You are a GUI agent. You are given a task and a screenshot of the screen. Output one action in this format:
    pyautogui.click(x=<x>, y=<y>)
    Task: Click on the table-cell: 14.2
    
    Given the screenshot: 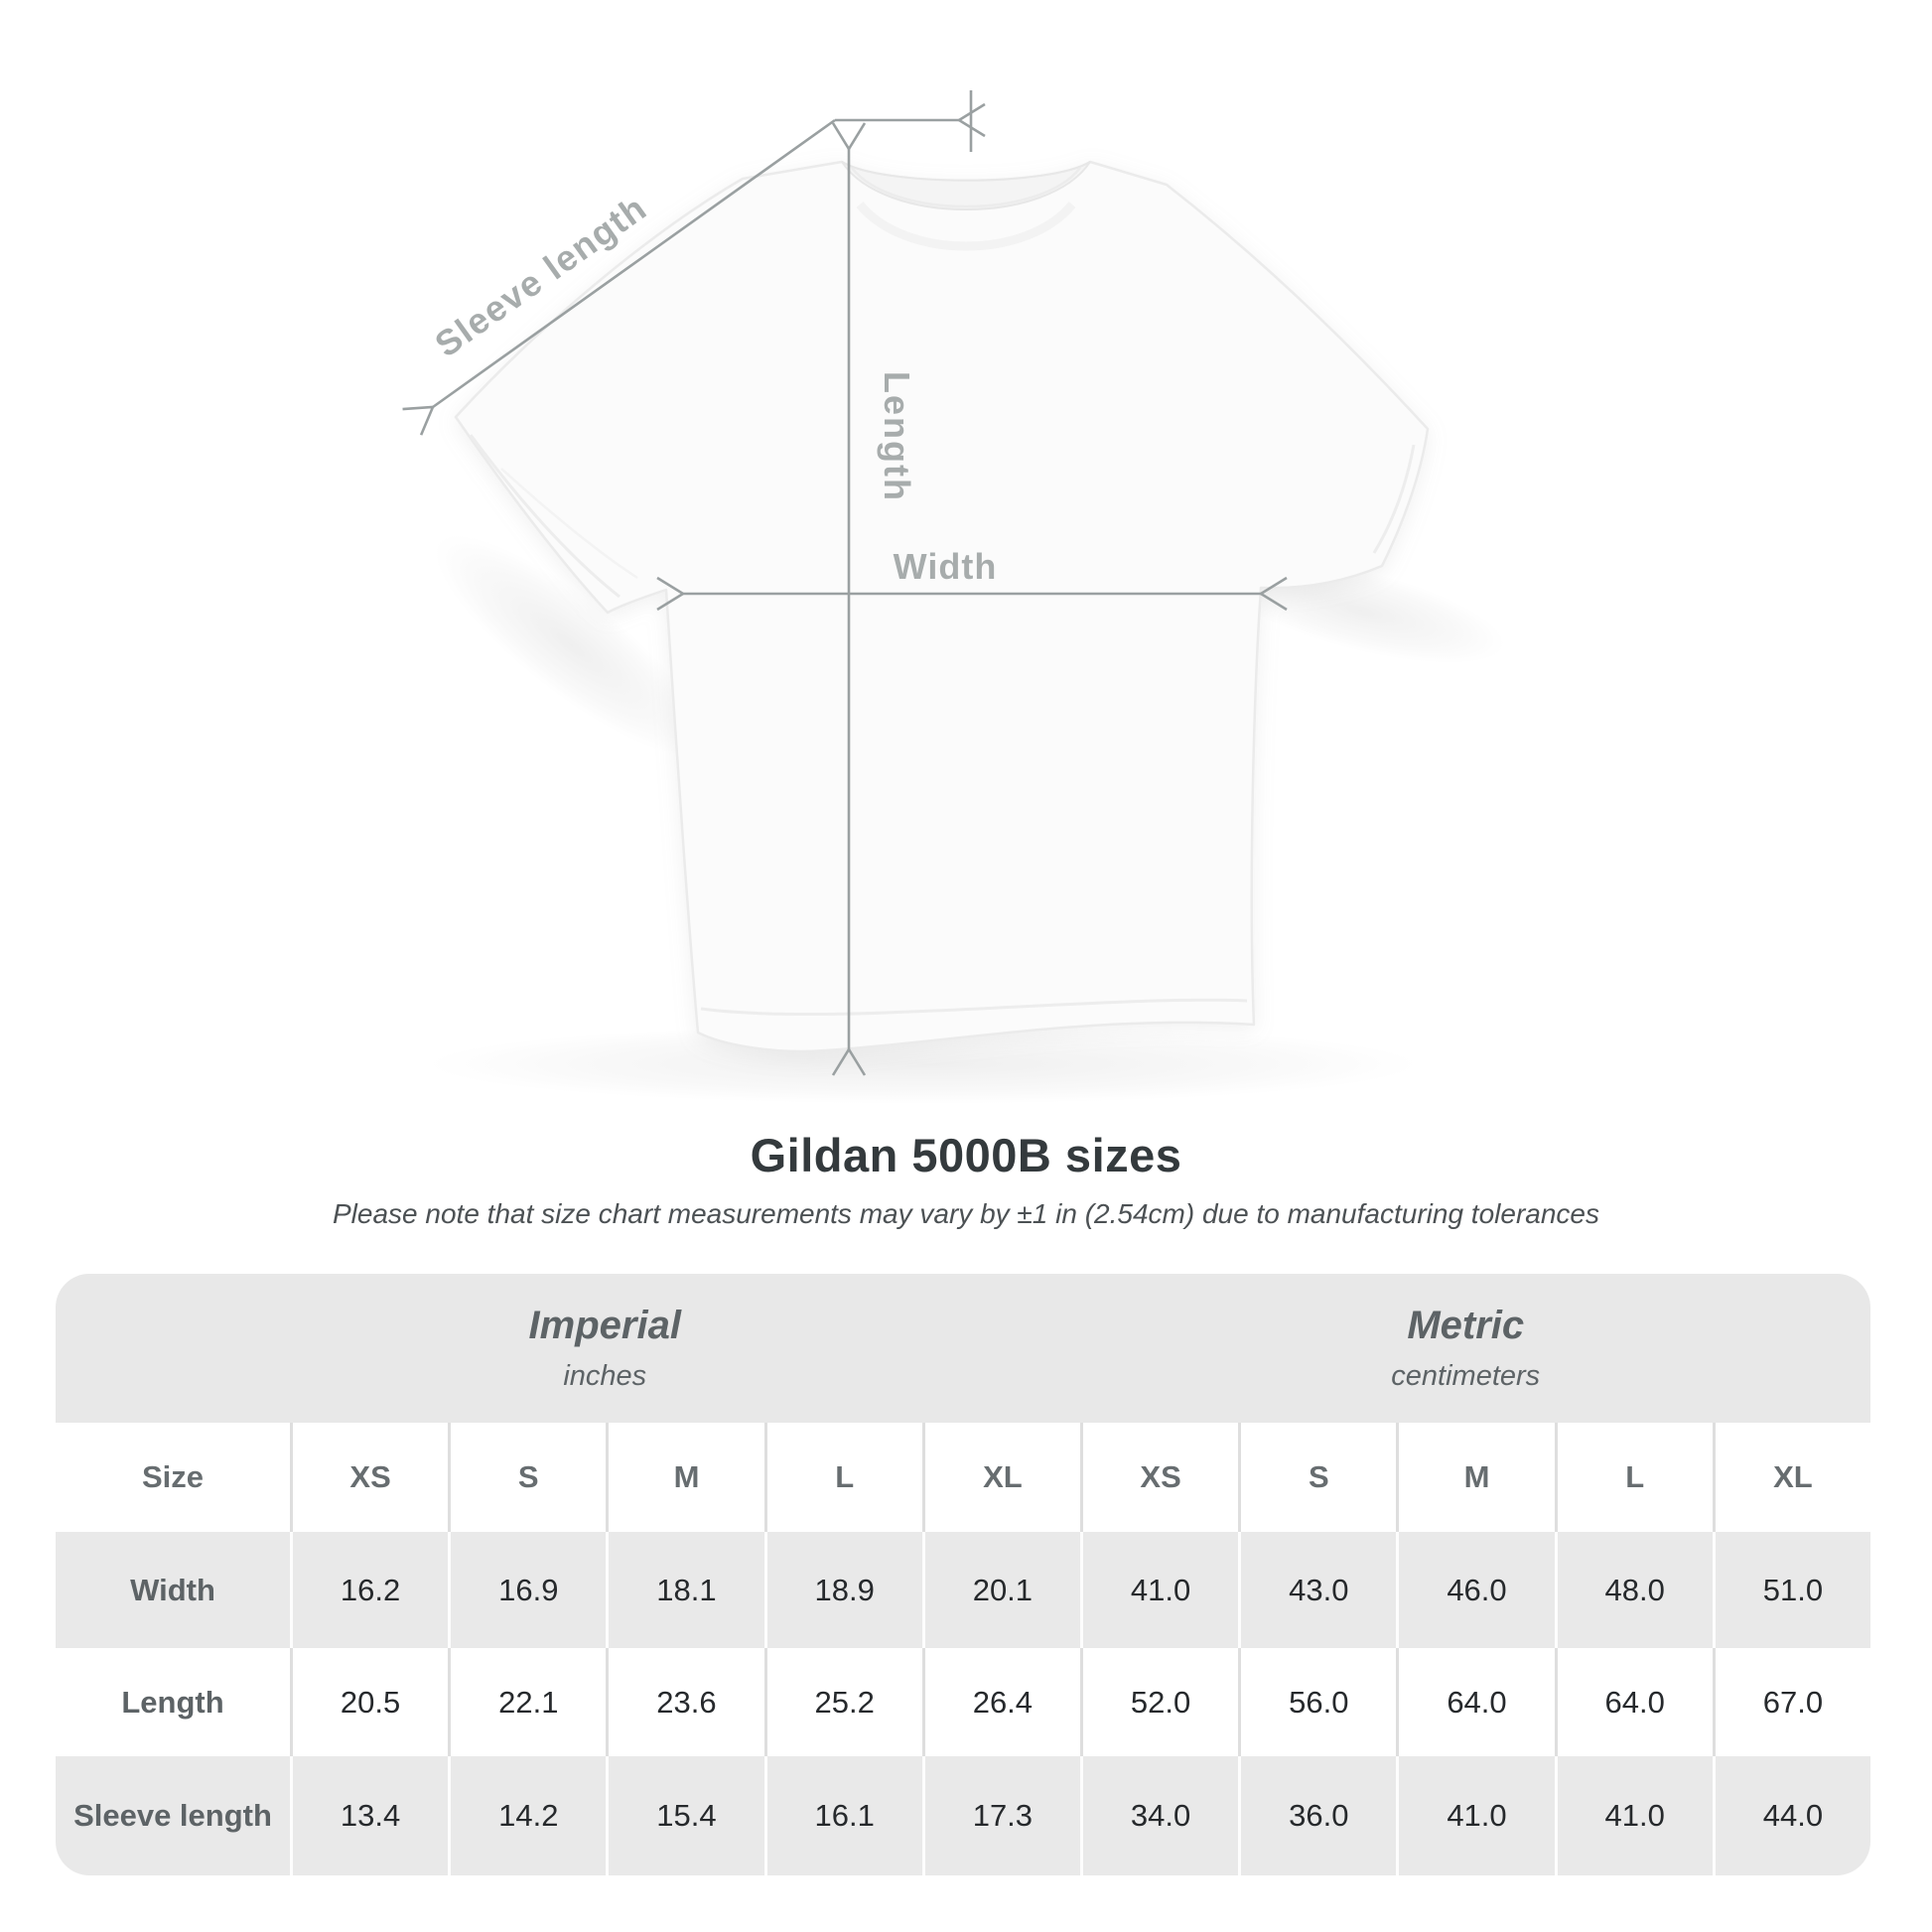 What is the action you would take?
    pyautogui.click(x=527, y=1815)
    